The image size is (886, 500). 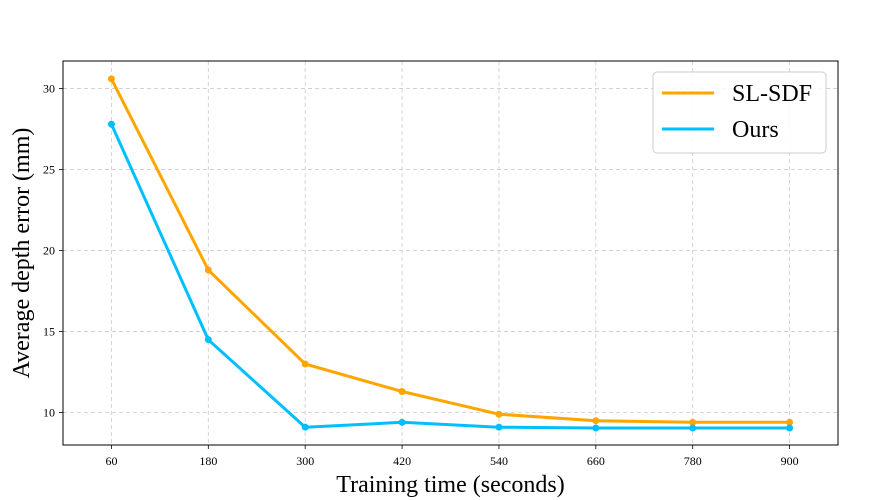 What do you see at coordinates (772, 94) in the screenshot?
I see `legend-label: SL-SDF` at bounding box center [772, 94].